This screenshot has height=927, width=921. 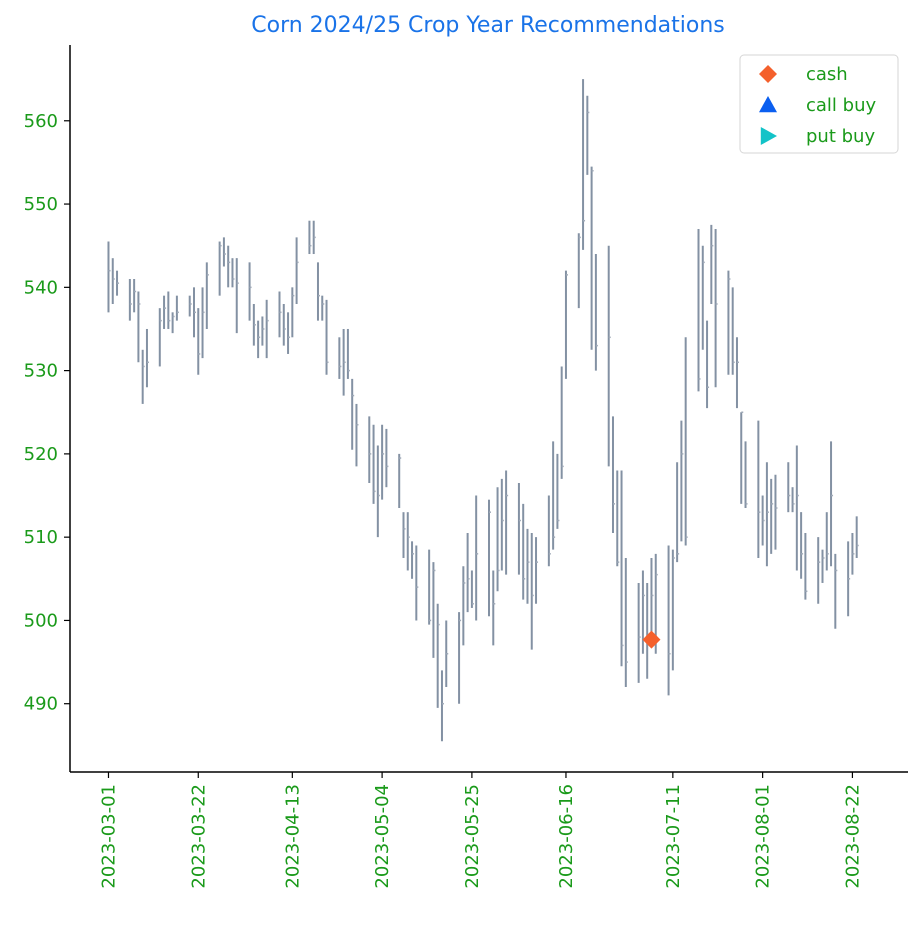 What do you see at coordinates (827, 74) in the screenshot?
I see `legend-label: cash` at bounding box center [827, 74].